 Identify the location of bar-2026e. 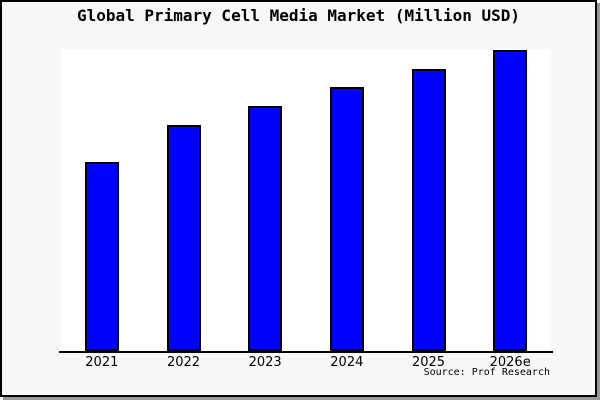
(510, 200).